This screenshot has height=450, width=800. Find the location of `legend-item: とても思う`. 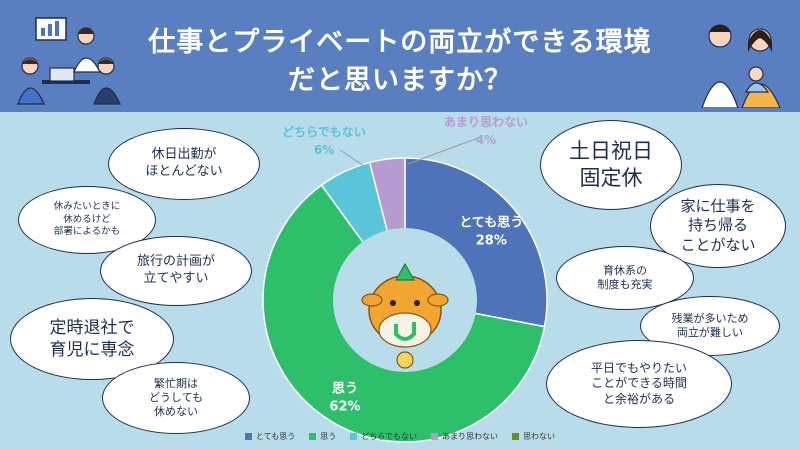

legend-item: とても思う is located at coordinates (270, 436).